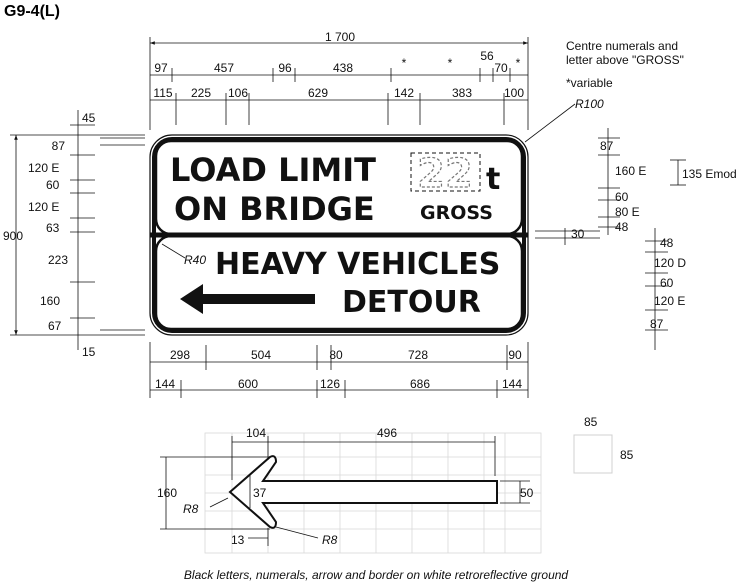 The height and width of the screenshot is (586, 751). What do you see at coordinates (627, 455) in the screenshot?
I see `grid-label-right: 85` at bounding box center [627, 455].